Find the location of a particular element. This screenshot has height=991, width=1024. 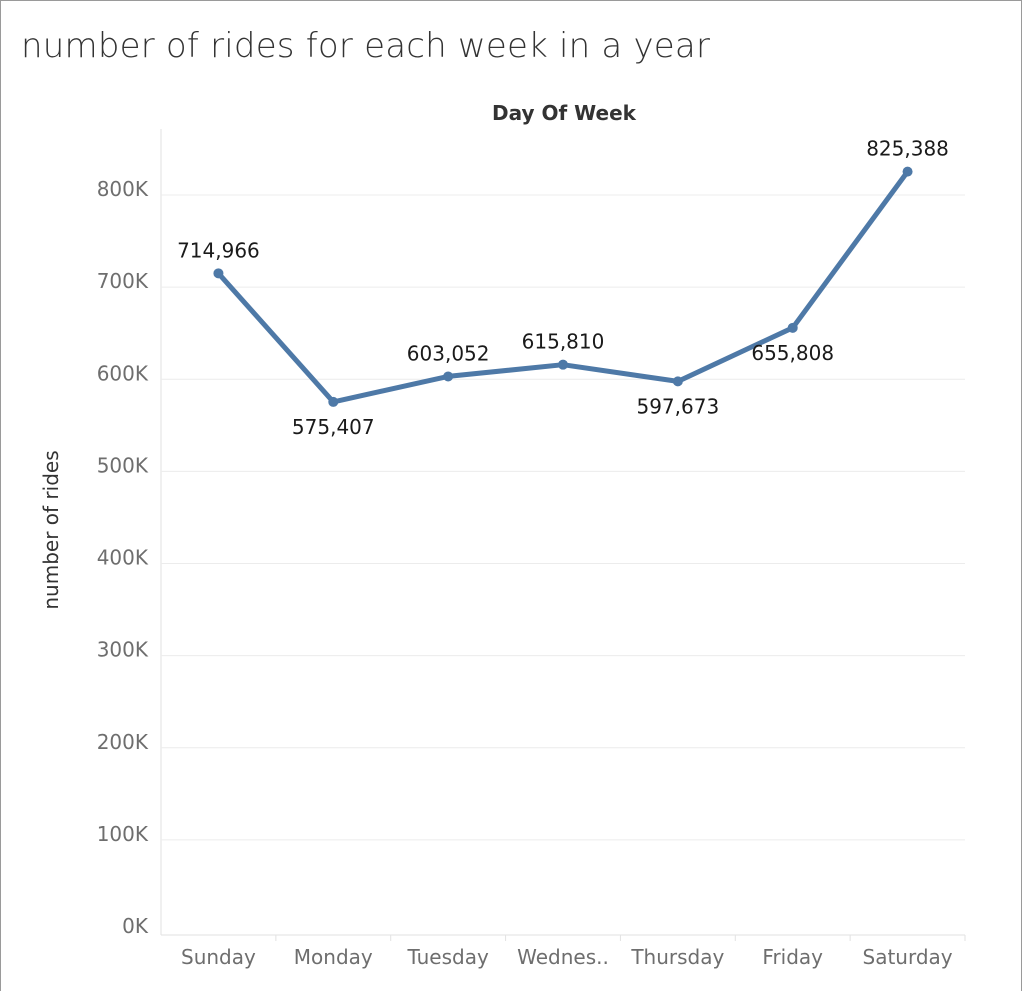

y-axis-title: number of rides is located at coordinates (51, 529).